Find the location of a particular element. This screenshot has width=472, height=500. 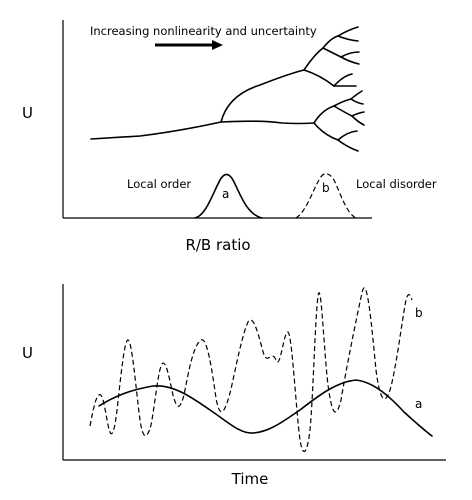

series-a-line is located at coordinates (265, 408).